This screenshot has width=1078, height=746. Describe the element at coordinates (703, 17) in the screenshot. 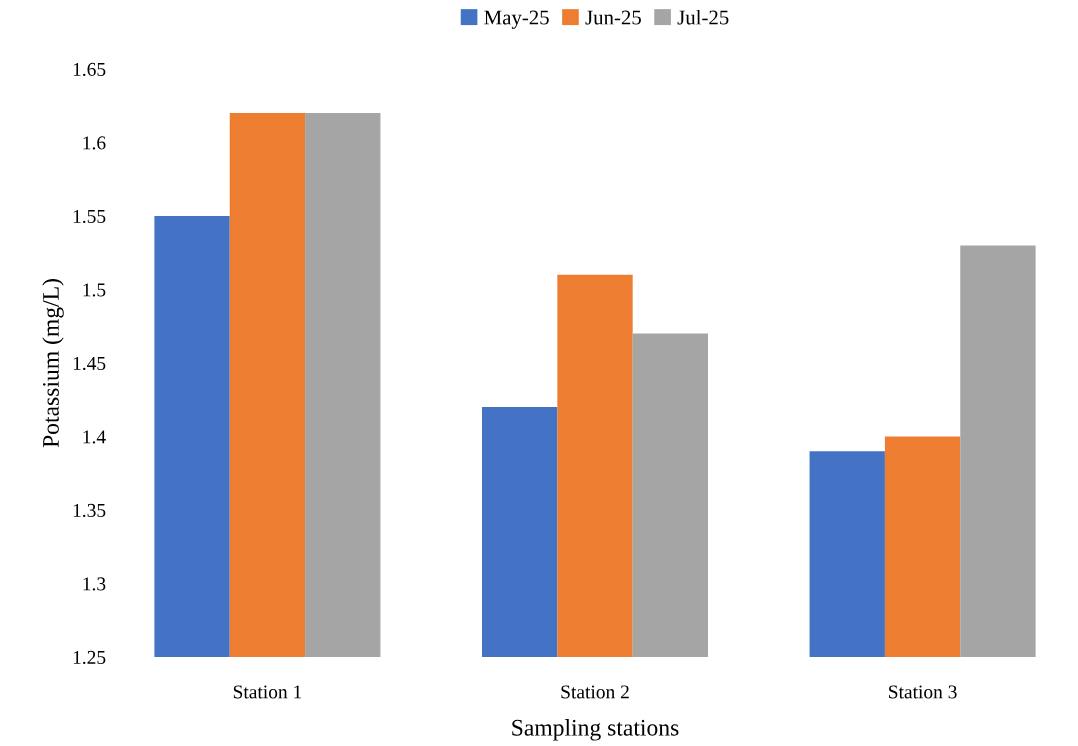

I see `legend-label: Jul-25` at that location.